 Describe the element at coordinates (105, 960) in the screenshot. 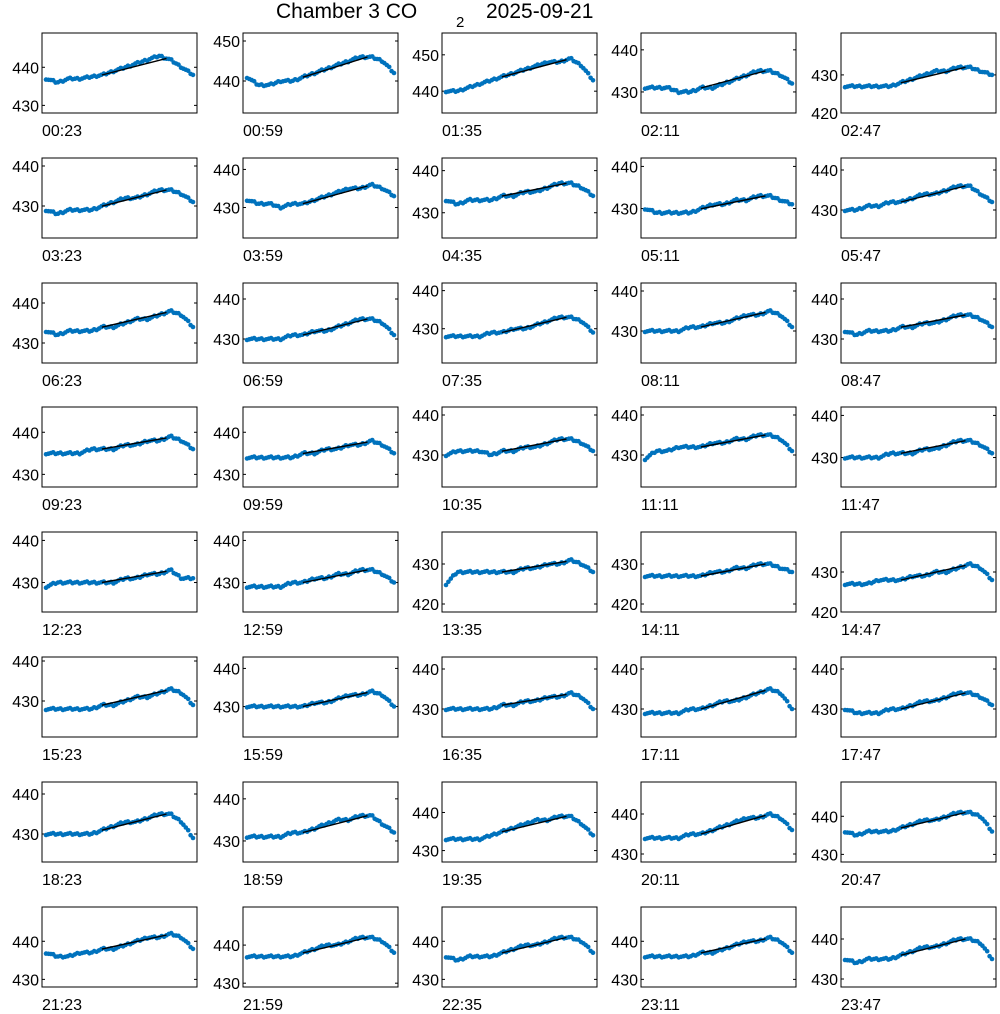

I see `subplot-2123: 430 440 21:23` at that location.